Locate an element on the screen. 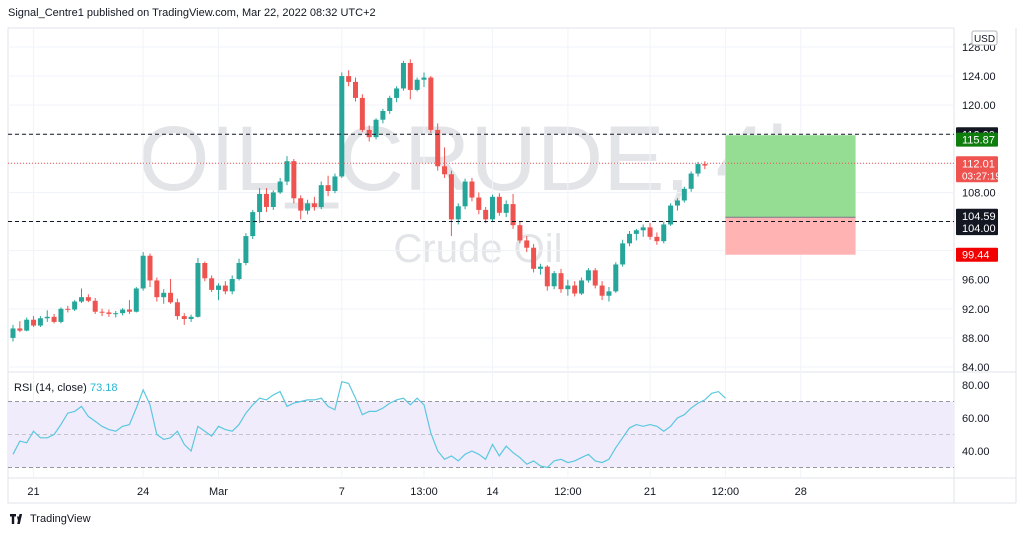 This screenshot has height=535, width=1024. rsi-line is located at coordinates (369, 424).